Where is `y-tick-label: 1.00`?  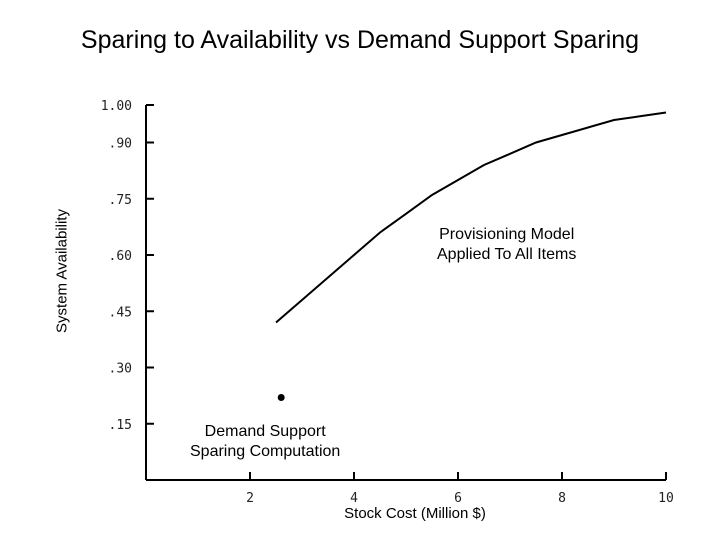
y-tick-label: 1.00 is located at coordinates (116, 106).